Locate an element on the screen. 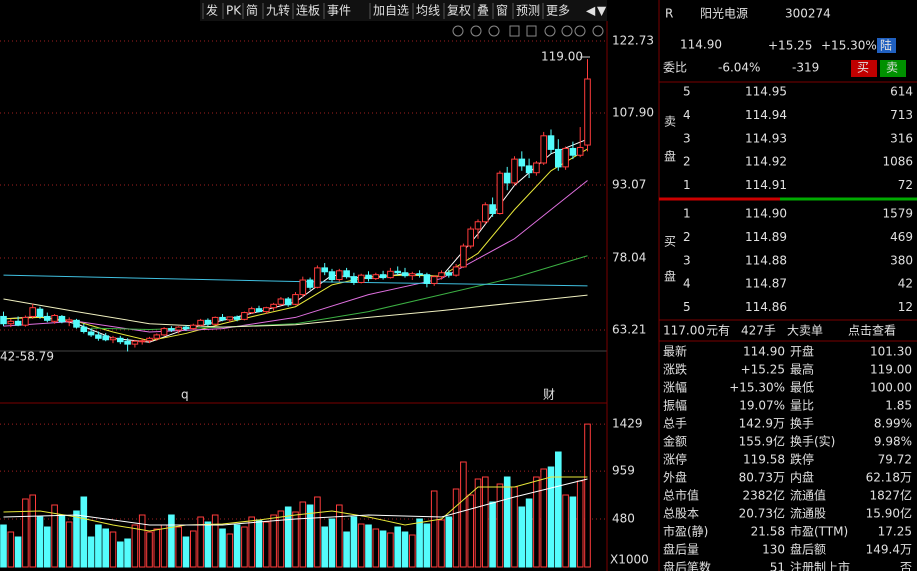  stat-label: 换手(实) is located at coordinates (812, 441).